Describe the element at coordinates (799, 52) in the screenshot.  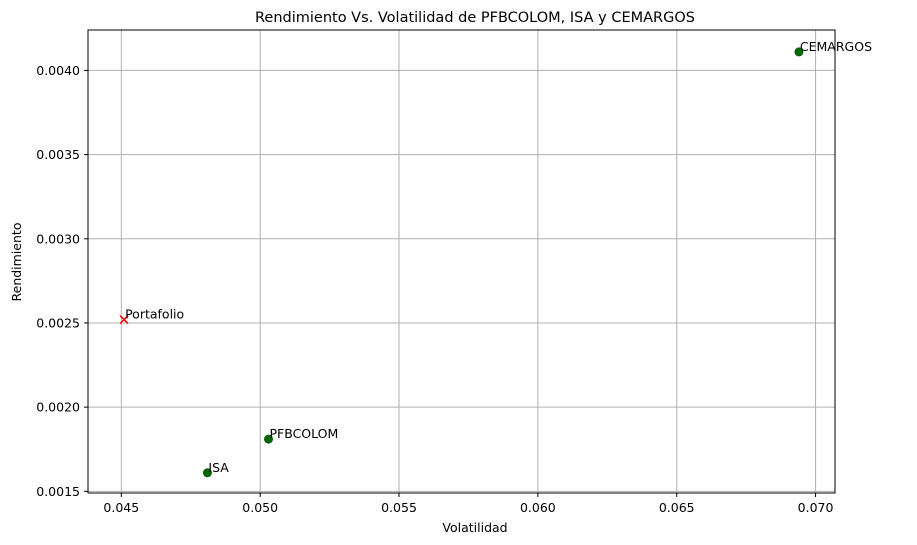
I see `point-cemargos` at that location.